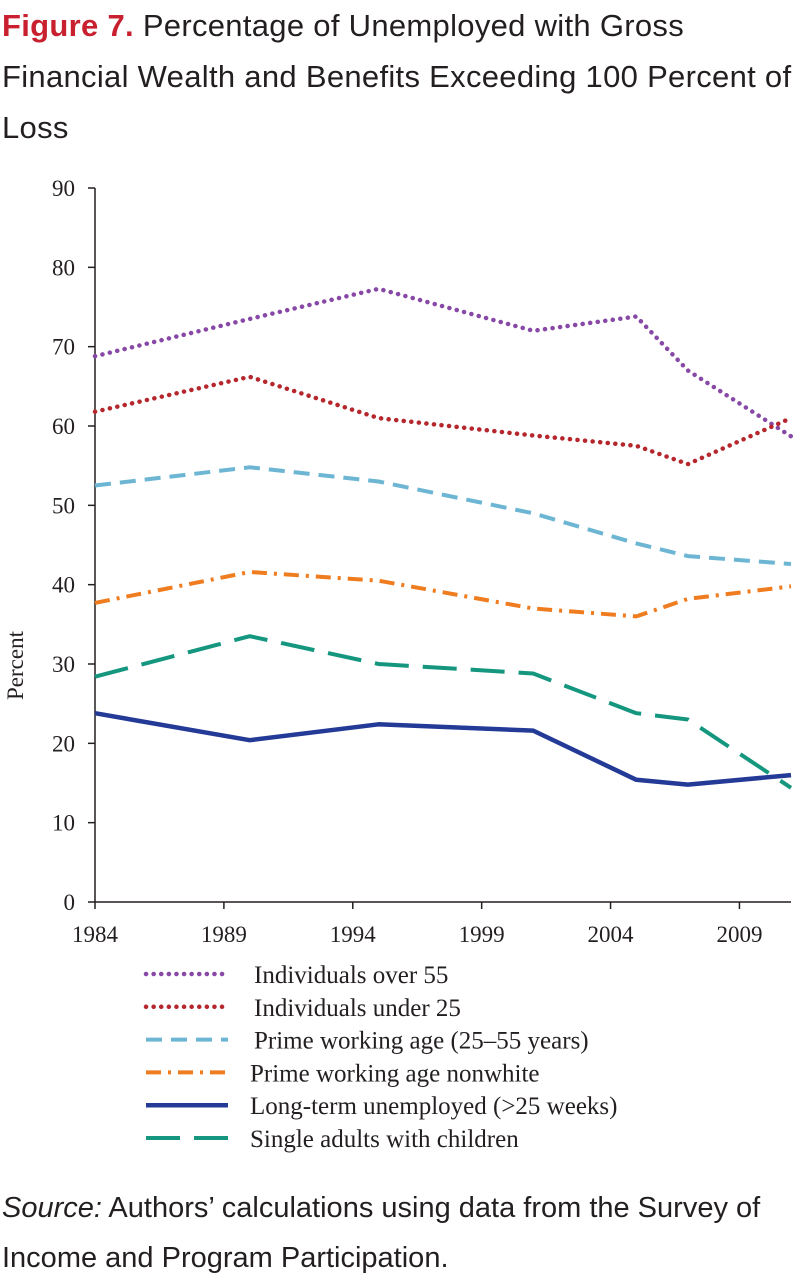 The image size is (812, 1283). What do you see at coordinates (224, 934) in the screenshot?
I see `x-tick-label: 1989` at bounding box center [224, 934].